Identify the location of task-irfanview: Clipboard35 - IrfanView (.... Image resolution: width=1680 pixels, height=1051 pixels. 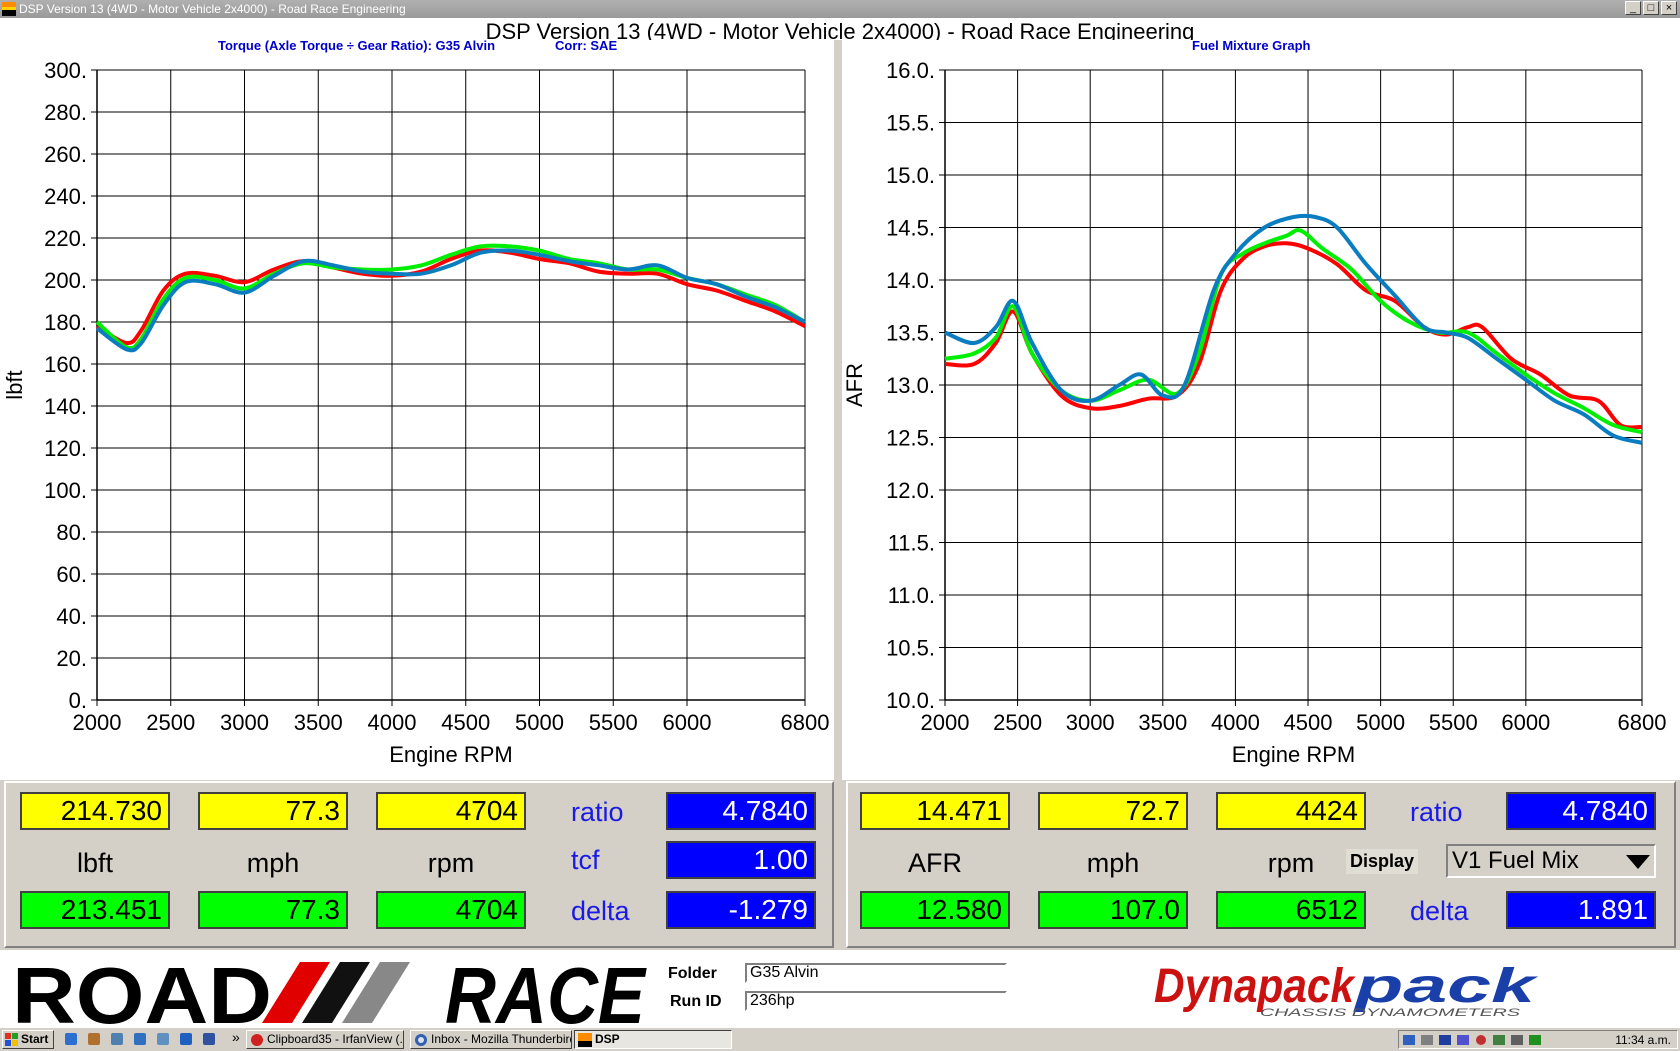
(325, 1039).